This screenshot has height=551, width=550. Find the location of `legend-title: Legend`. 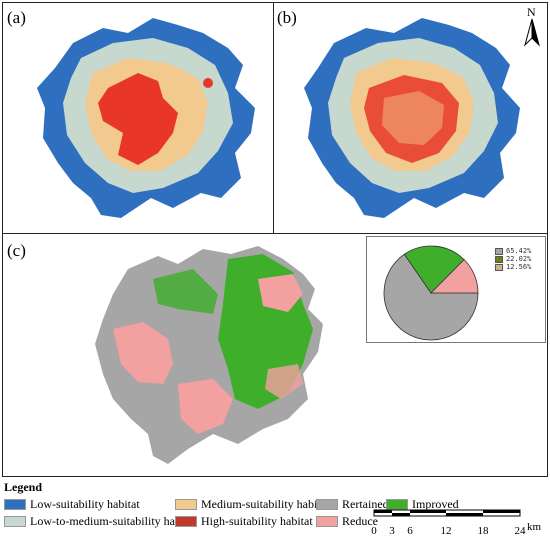

legend-title: Legend is located at coordinates (23, 487).